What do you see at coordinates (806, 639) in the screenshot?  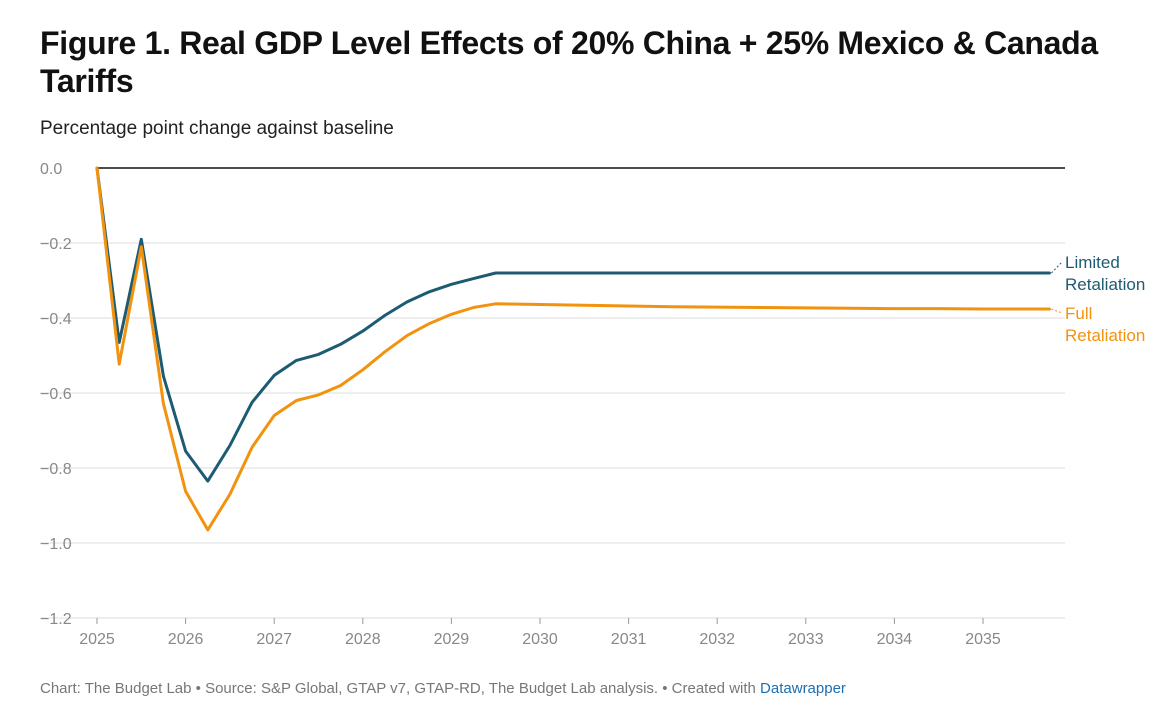 I see `x-tick-label: 2033` at bounding box center [806, 639].